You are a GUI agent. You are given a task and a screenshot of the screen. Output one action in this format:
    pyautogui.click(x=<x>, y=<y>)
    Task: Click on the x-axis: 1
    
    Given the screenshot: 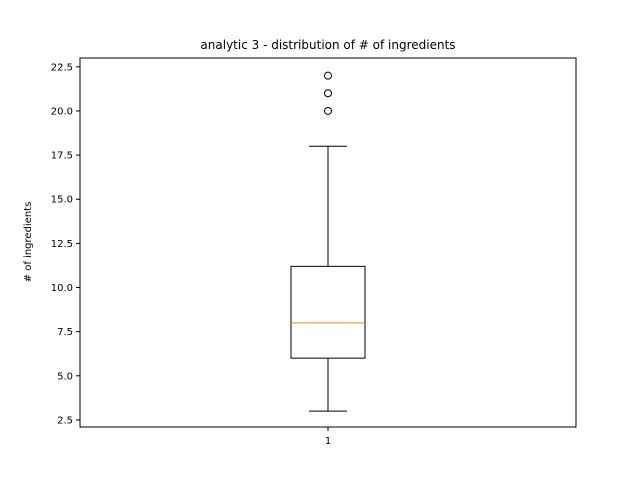 What is the action you would take?
    pyautogui.click(x=328, y=437)
    